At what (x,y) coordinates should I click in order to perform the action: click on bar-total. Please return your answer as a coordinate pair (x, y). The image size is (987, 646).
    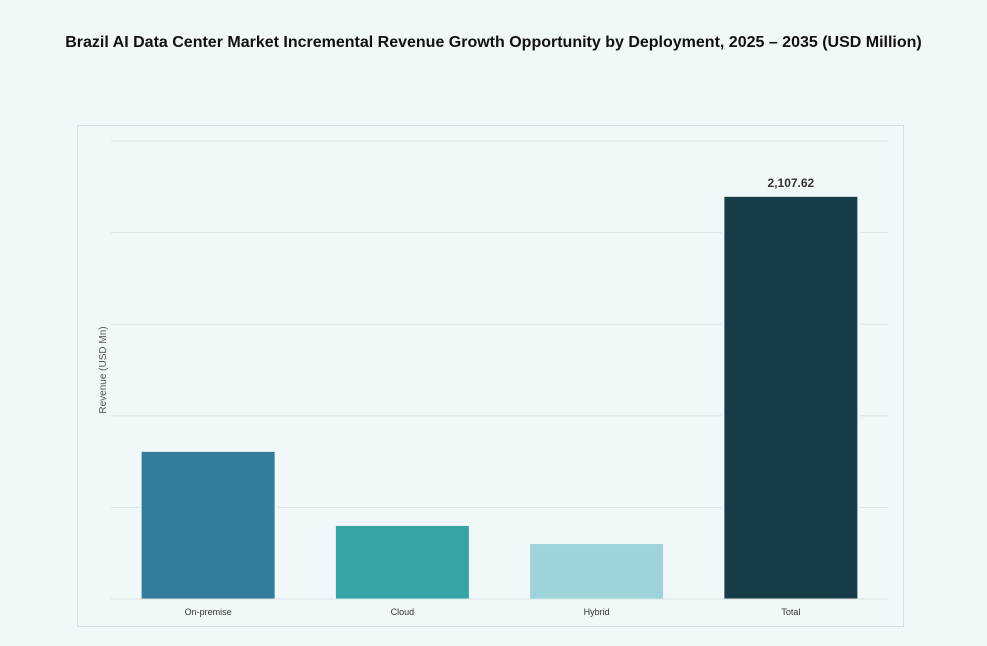
    Looking at the image, I should click on (791, 398).